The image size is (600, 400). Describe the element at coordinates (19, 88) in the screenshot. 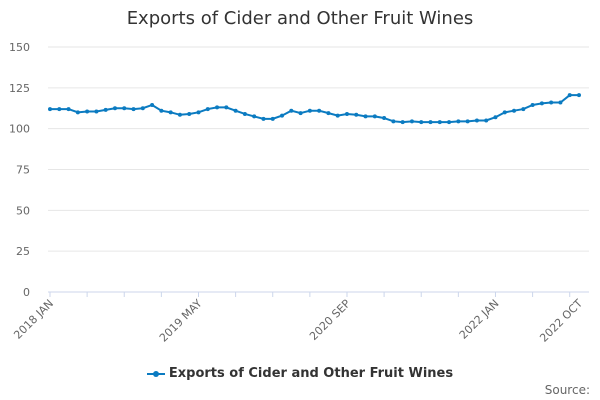

I see `y-tick-label: 125` at that location.